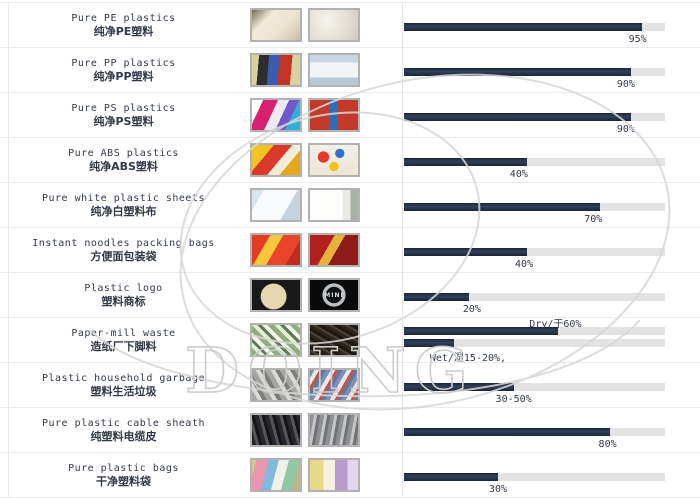  What do you see at coordinates (8, 250) in the screenshot?
I see `left-border-line` at bounding box center [8, 250].